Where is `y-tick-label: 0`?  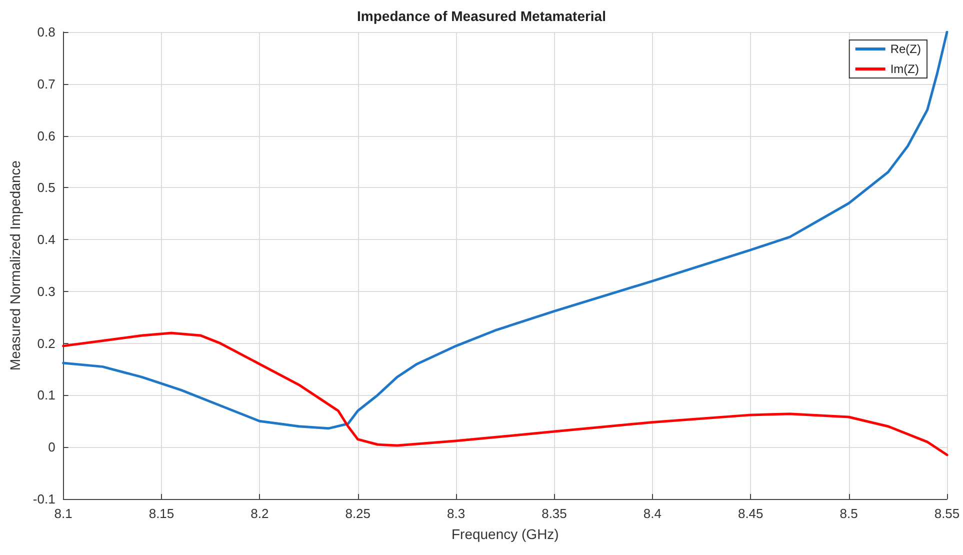 y-tick-label: 0 is located at coordinates (52, 447).